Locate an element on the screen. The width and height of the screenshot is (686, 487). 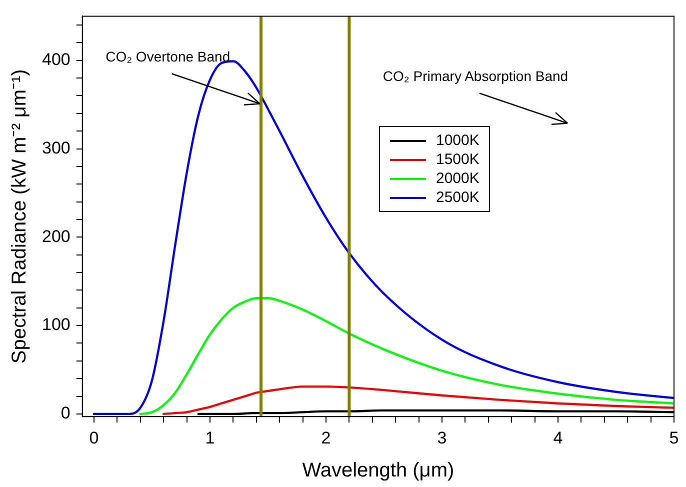
y-tick-label: 400 is located at coordinates (56, 60).